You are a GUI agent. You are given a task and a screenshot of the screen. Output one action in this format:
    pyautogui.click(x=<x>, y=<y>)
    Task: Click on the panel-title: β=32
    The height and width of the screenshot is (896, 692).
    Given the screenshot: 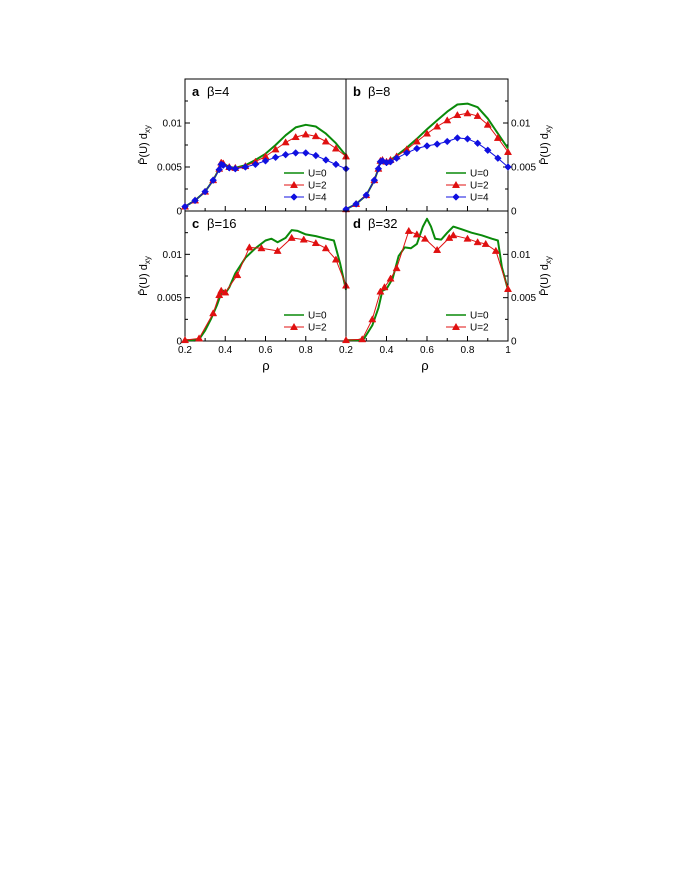 What is the action you would take?
    pyautogui.click(x=383, y=223)
    